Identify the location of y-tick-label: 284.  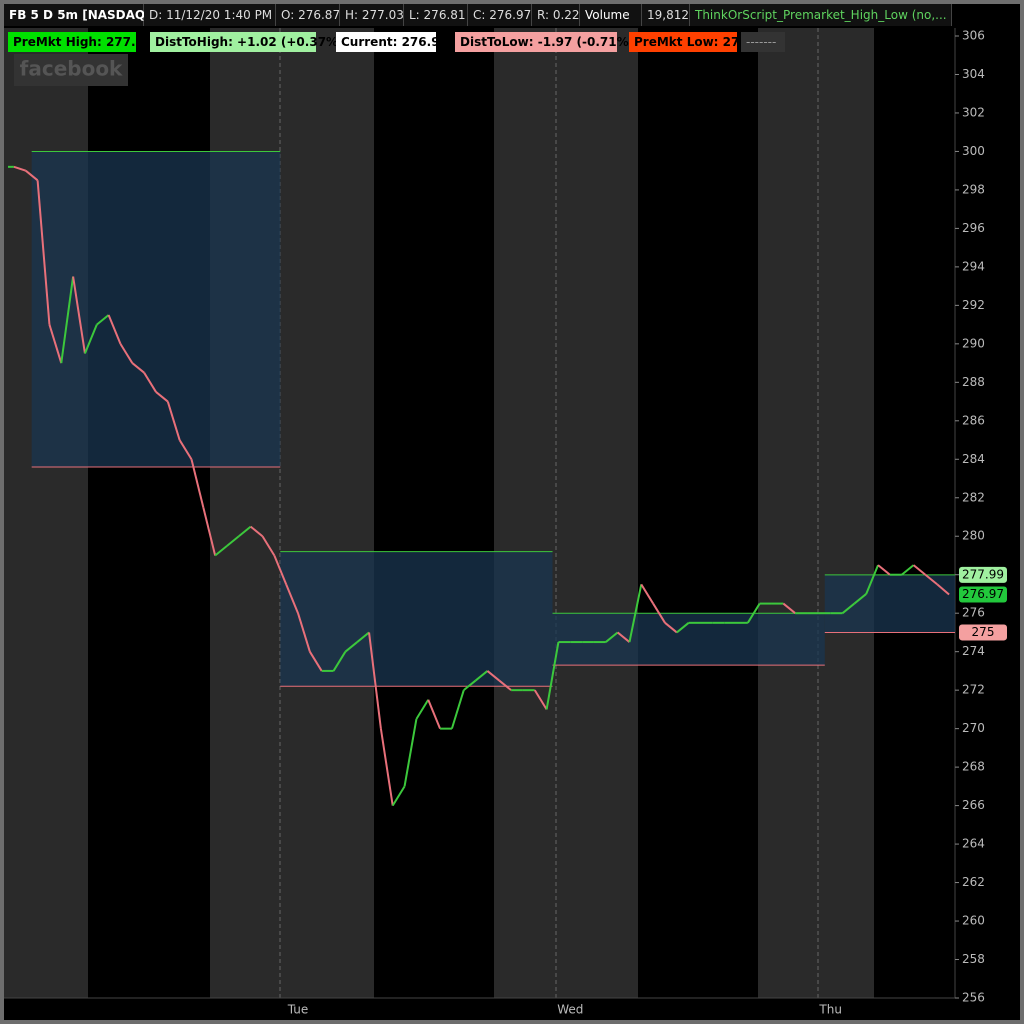
(973, 459).